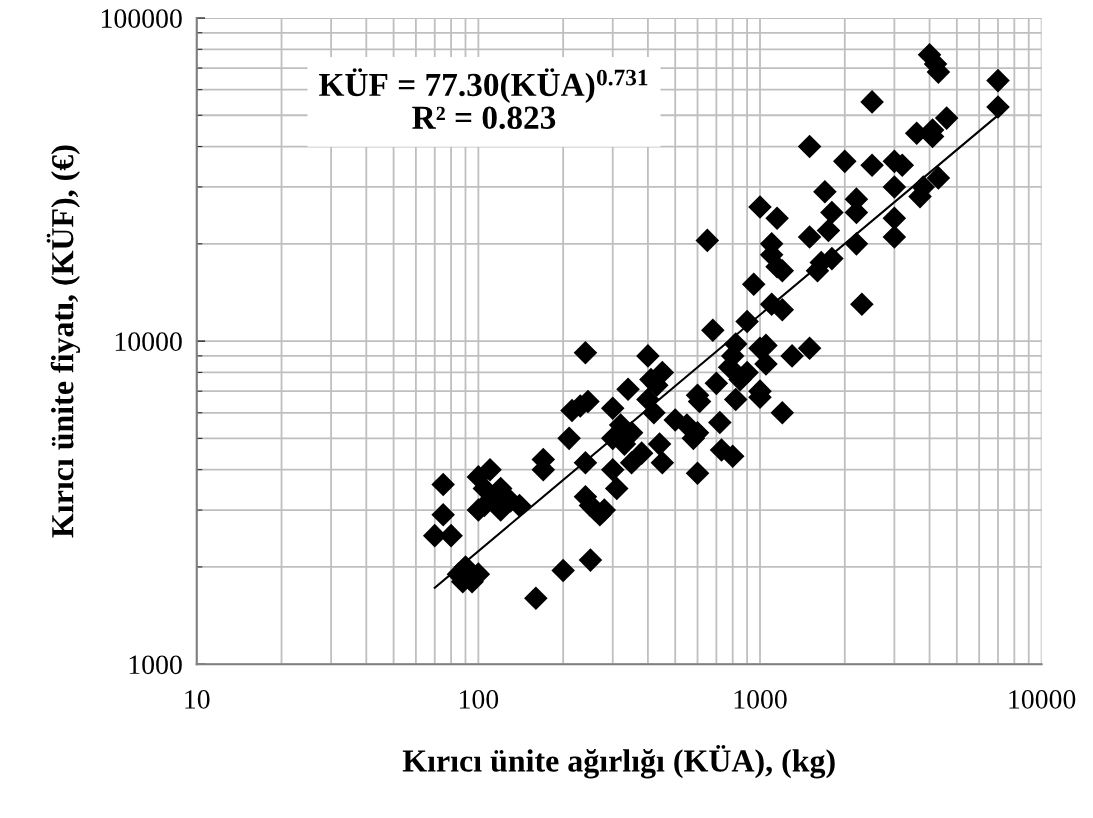  I want to click on y-tick-label: 10000, so click(148, 342).